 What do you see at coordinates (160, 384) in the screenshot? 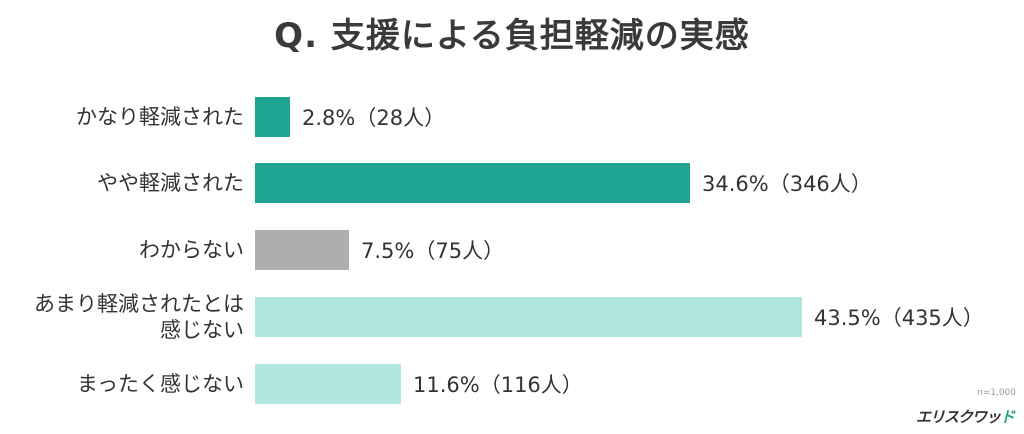
I see `category-label: まったく感じない` at bounding box center [160, 384].